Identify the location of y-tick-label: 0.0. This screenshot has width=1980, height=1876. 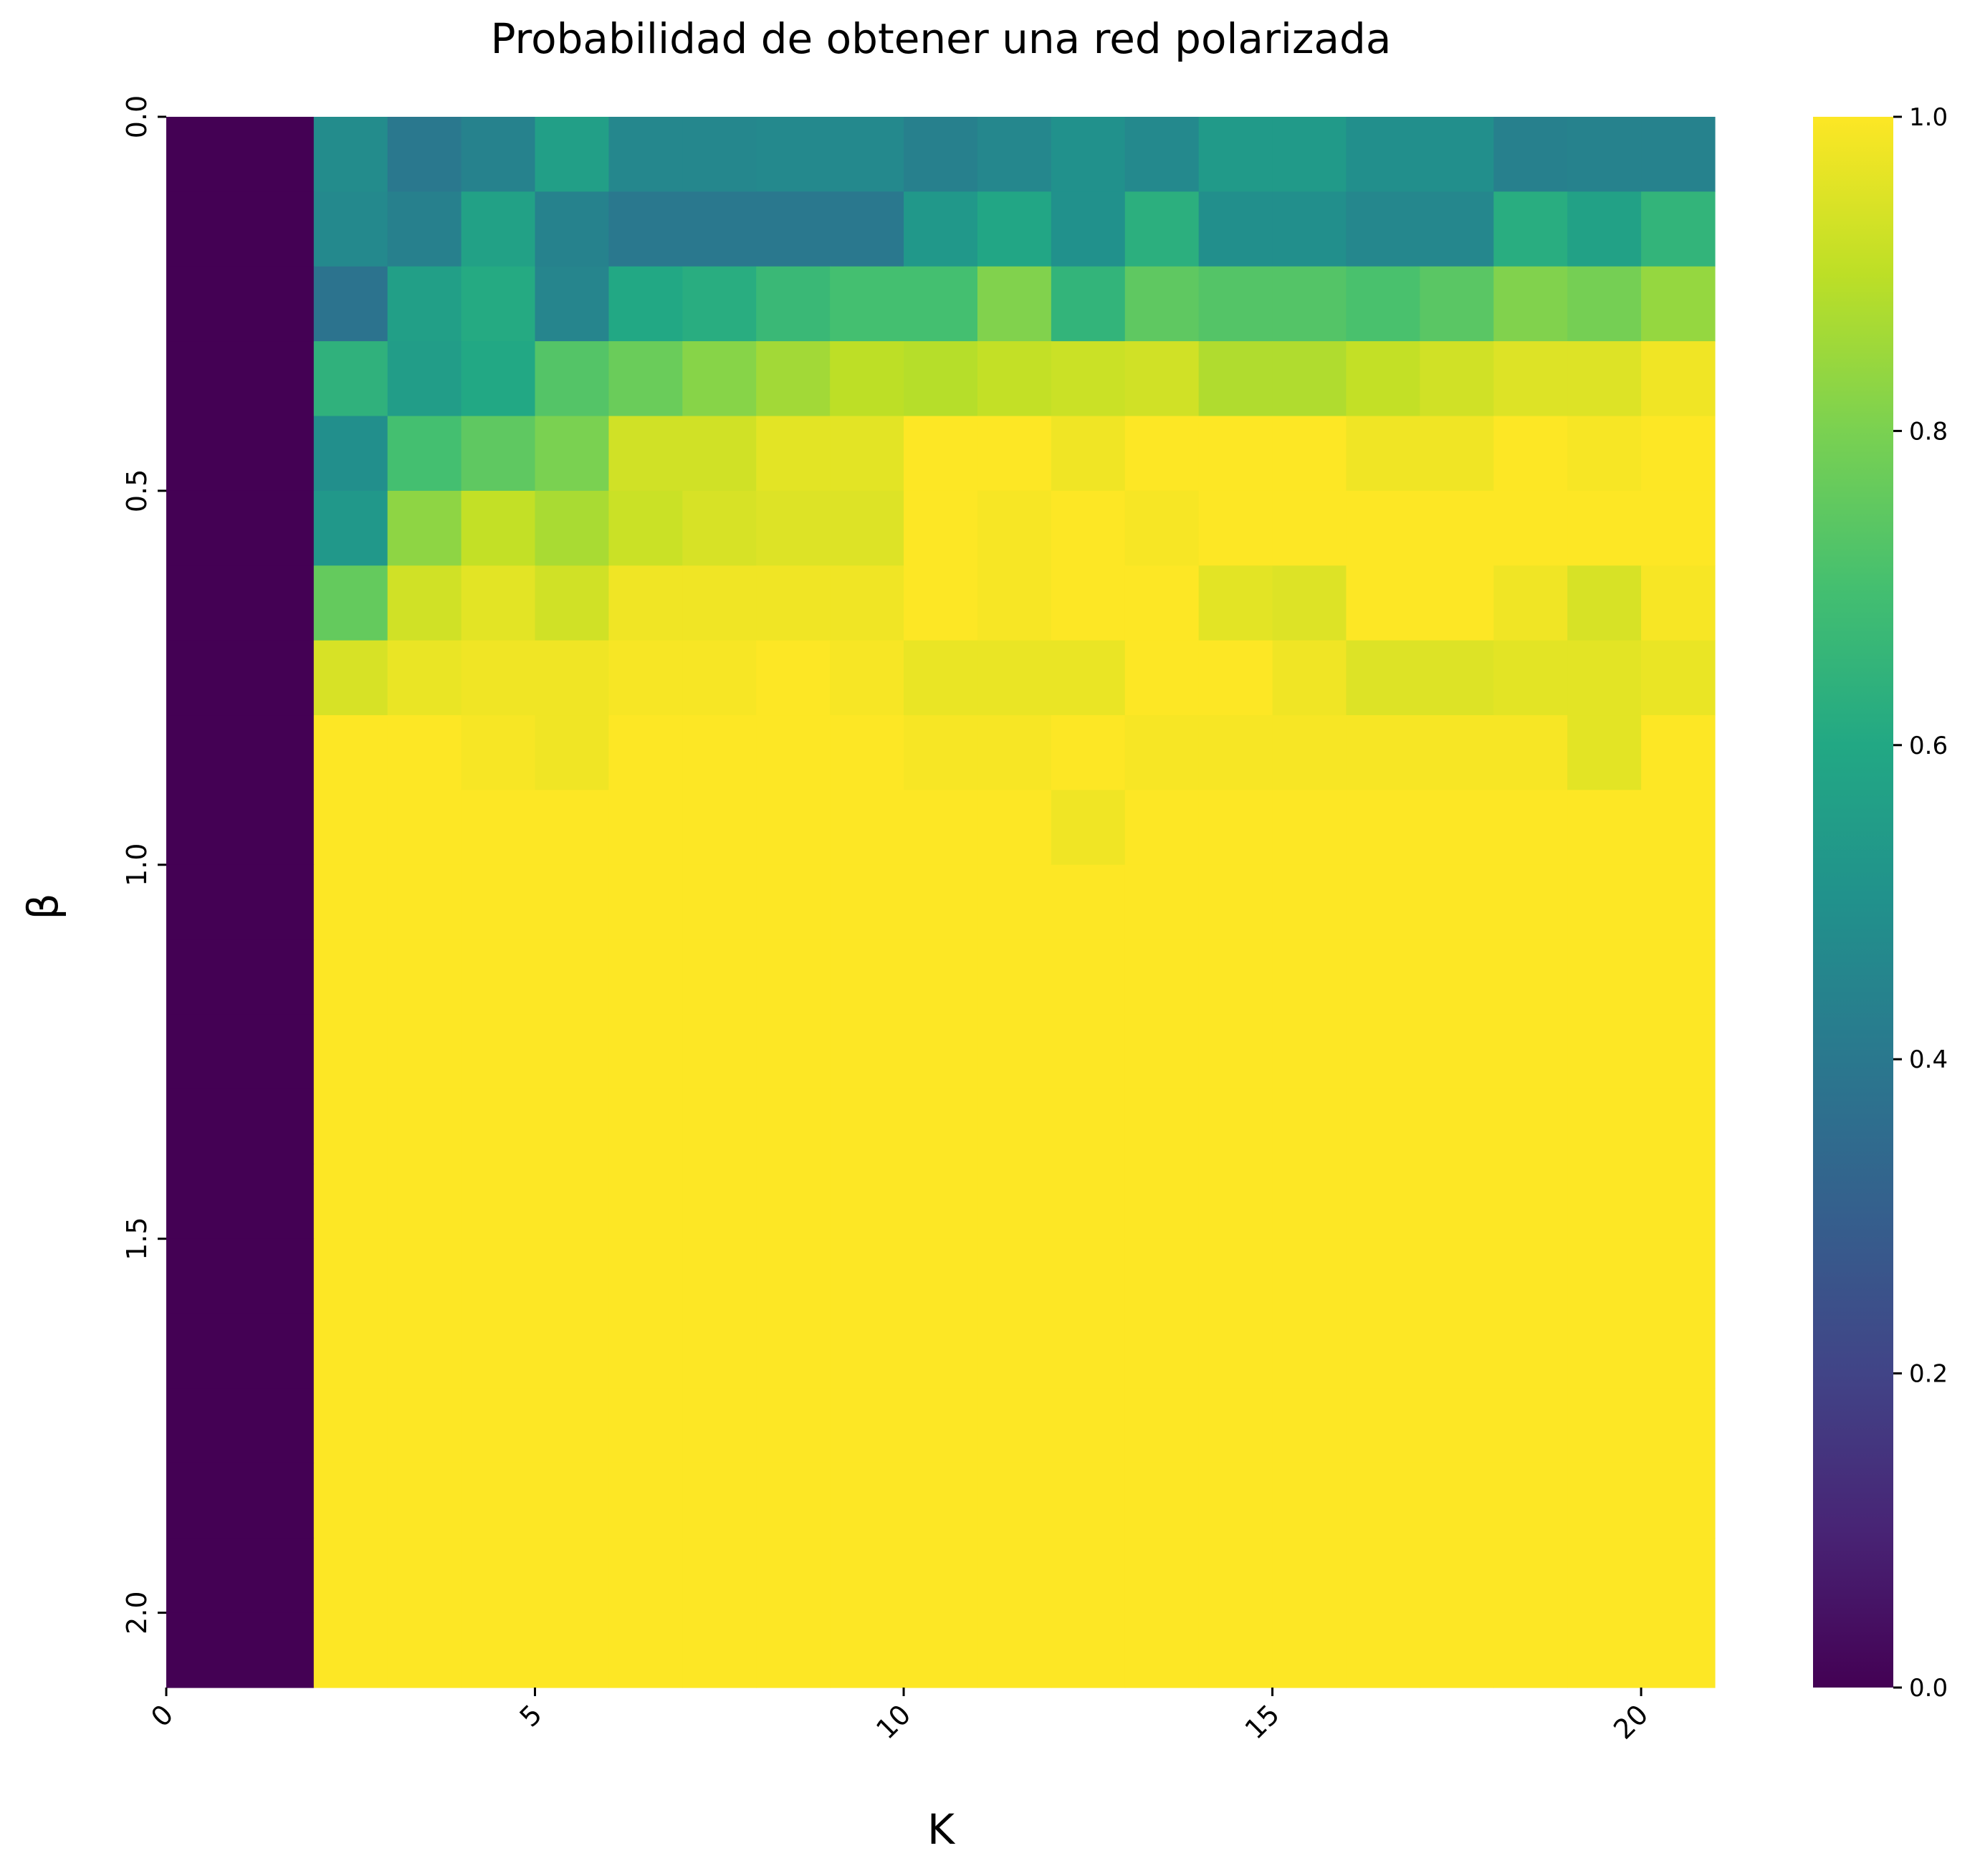
(137, 116).